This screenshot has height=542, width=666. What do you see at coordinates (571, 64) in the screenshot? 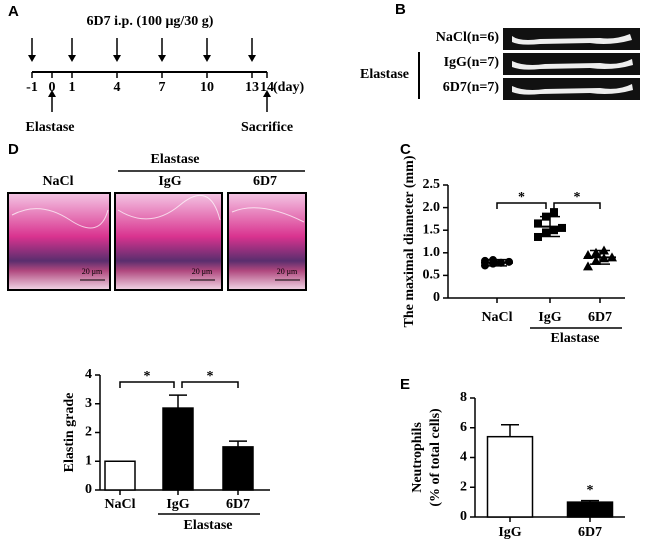
I see `aorta-images` at bounding box center [571, 64].